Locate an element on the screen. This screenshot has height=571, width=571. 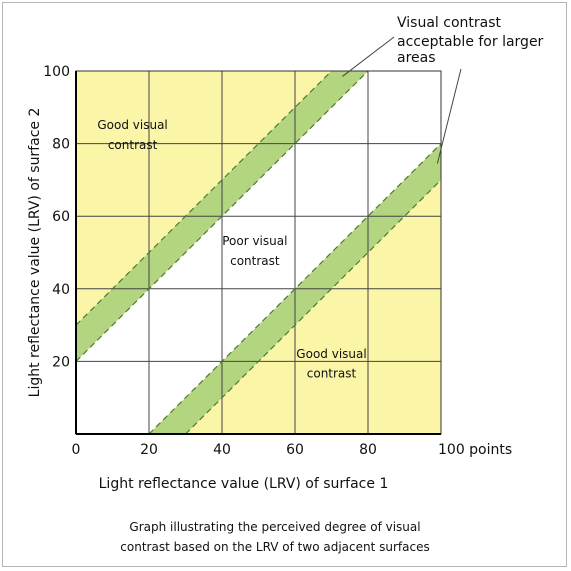
region-label-good-lower: contrast is located at coordinates (332, 374).